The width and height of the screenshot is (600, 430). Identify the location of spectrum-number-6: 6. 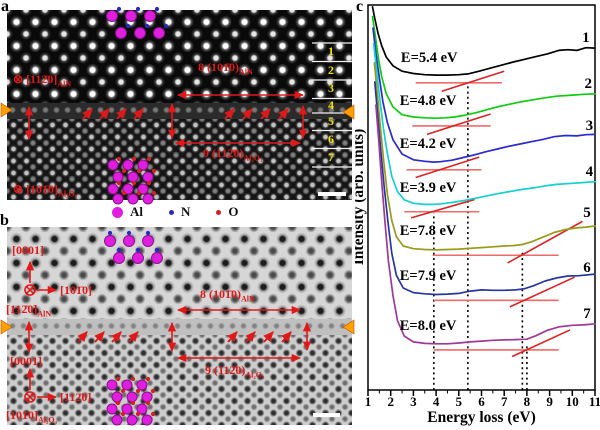
(587, 268).